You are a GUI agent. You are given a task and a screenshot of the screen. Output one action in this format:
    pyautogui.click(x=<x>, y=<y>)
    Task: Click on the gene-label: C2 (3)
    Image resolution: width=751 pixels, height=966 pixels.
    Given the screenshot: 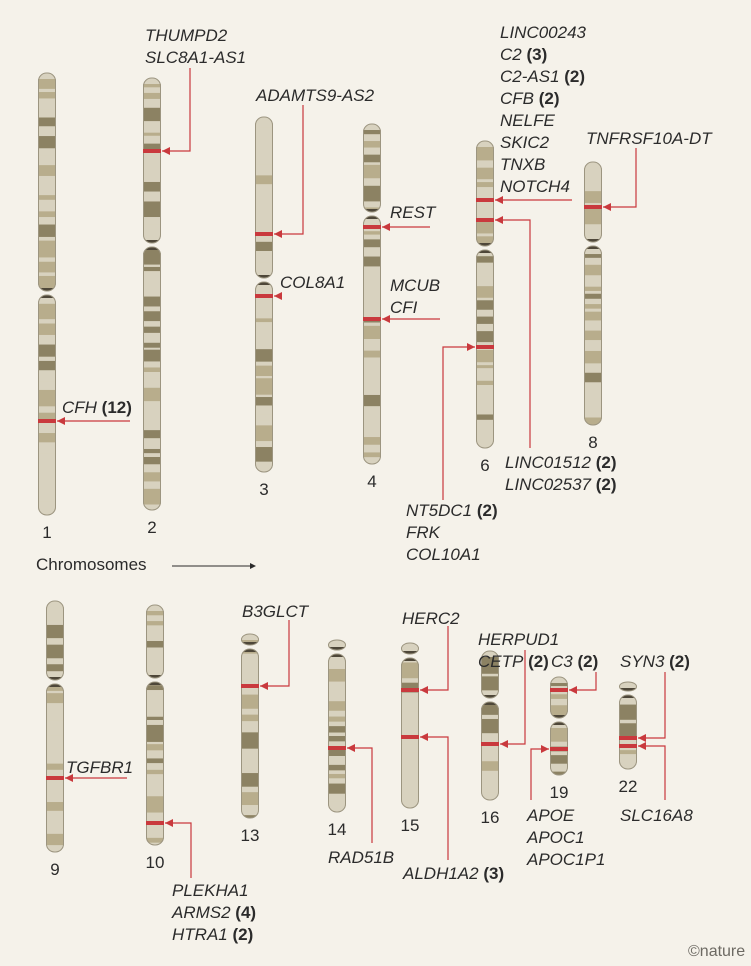 What is the action you would take?
    pyautogui.click(x=523, y=54)
    